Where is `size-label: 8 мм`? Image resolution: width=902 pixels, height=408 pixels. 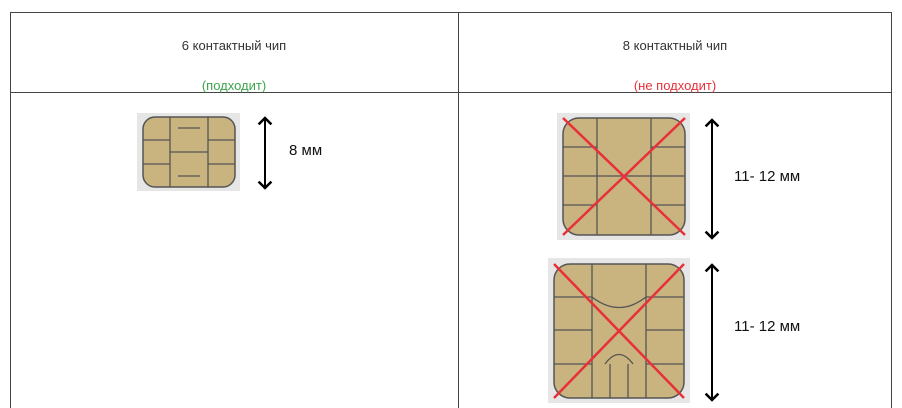 size-label: 8 мм is located at coordinates (306, 150).